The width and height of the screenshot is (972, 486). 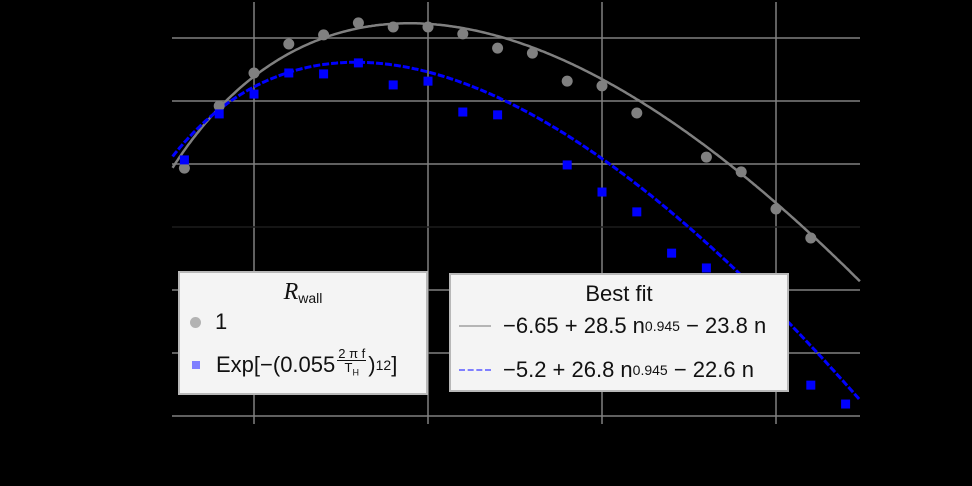 I want to click on circle-marker-icon, so click(x=195, y=322).